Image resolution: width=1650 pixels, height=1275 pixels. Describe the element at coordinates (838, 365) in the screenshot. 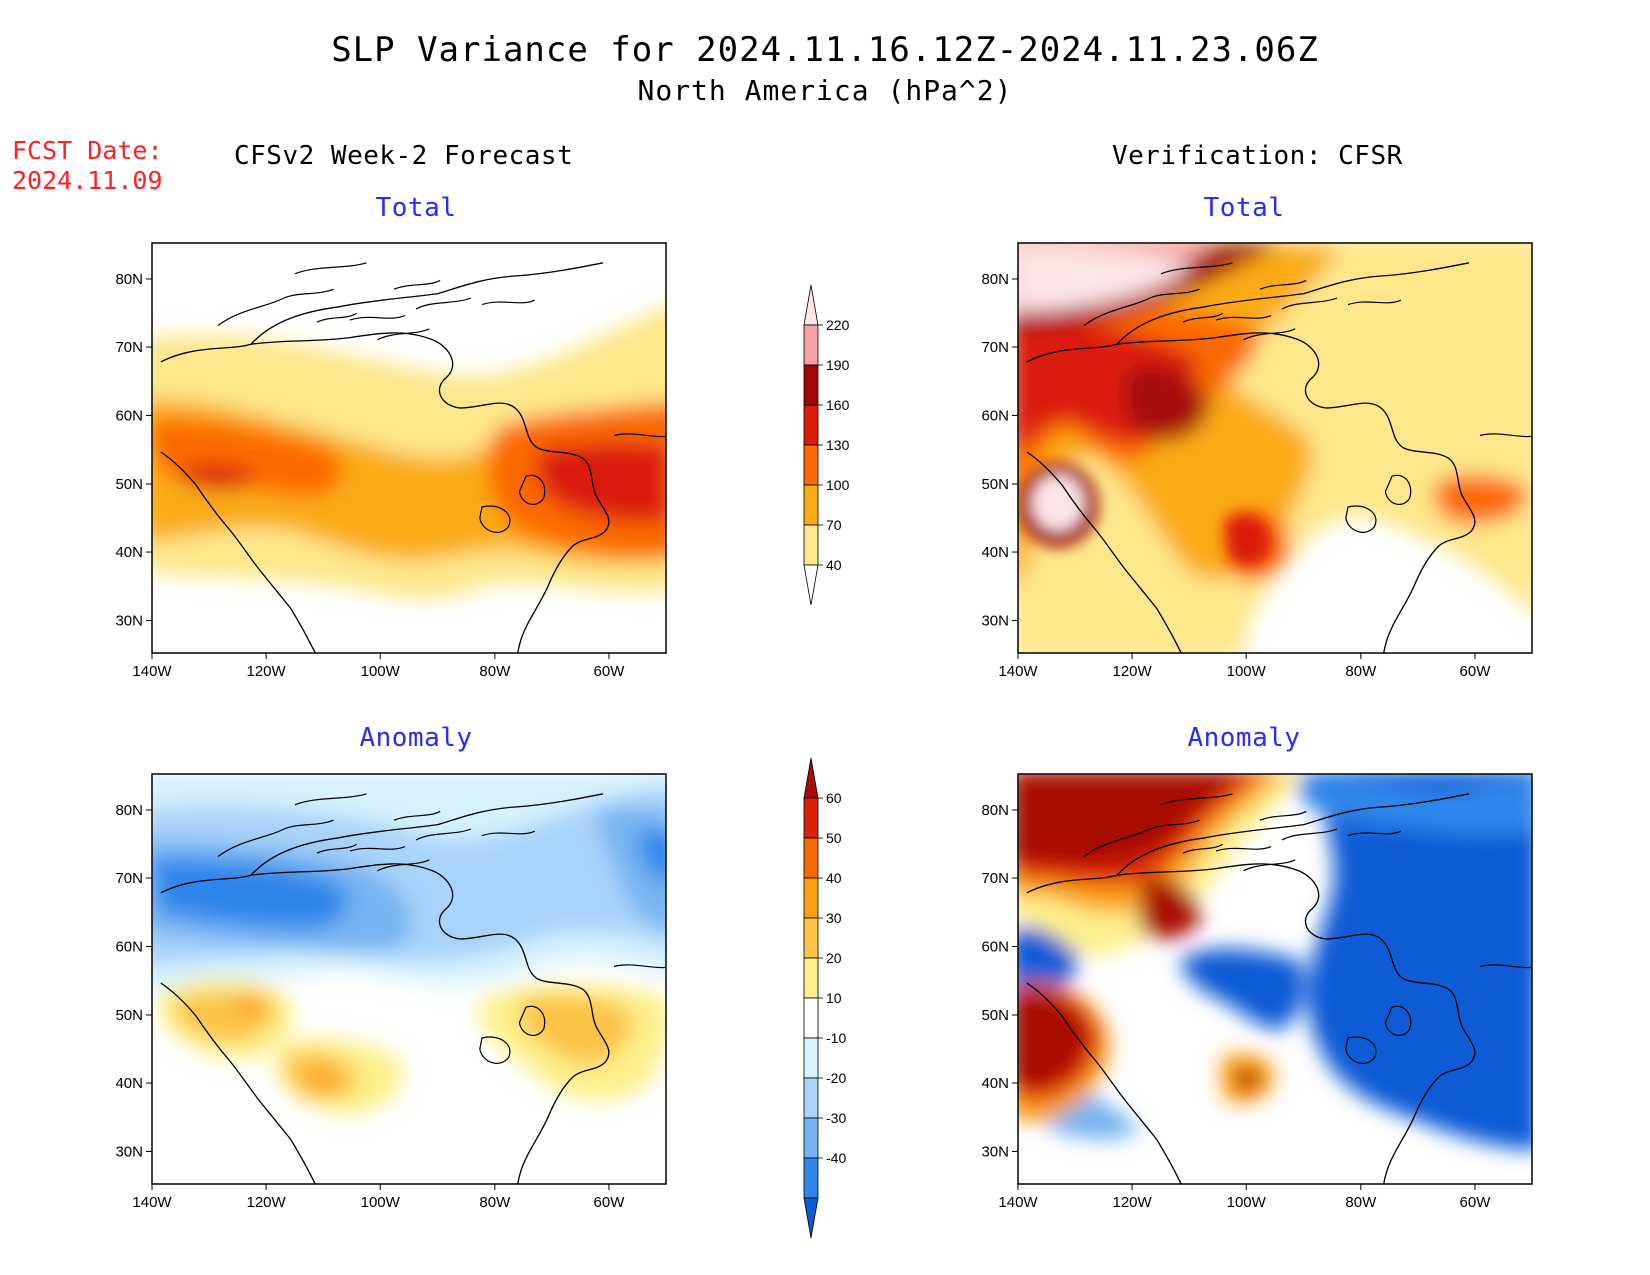

I see `colorbar-label: 190` at that location.